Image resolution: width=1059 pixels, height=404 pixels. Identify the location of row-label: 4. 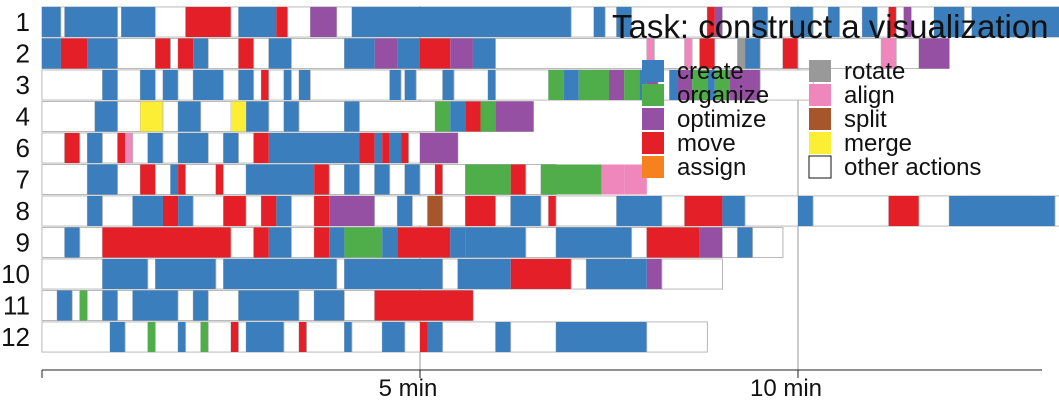
(23, 117).